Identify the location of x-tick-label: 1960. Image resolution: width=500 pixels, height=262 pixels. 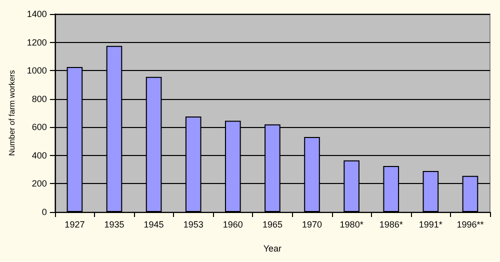
(232, 225).